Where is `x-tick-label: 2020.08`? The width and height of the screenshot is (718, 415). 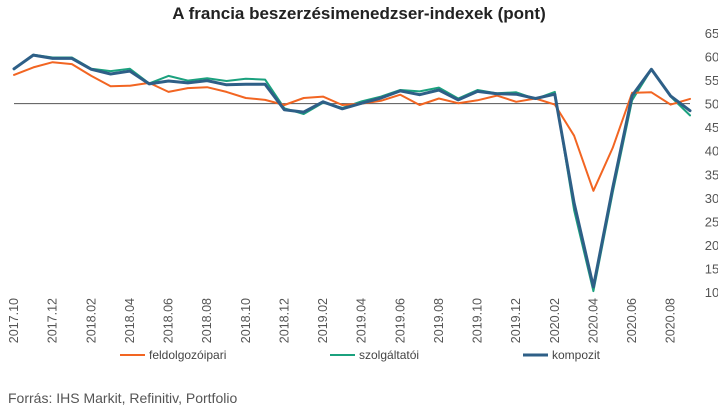 x-tick-label: 2020.08 is located at coordinates (671, 320).